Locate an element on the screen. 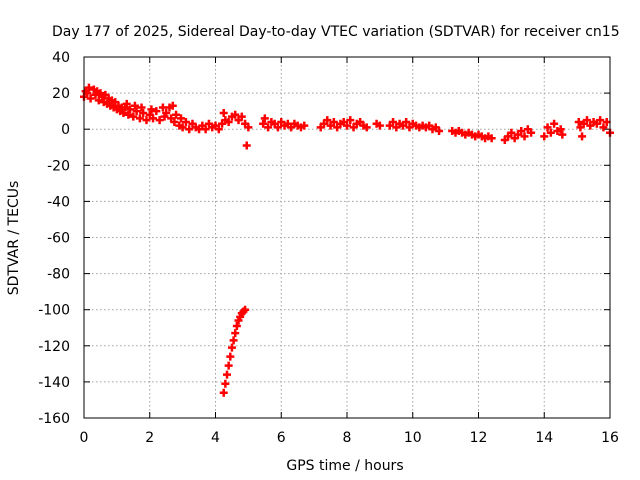 The width and height of the screenshot is (640, 480). x-tick-label: 12 is located at coordinates (479, 438).